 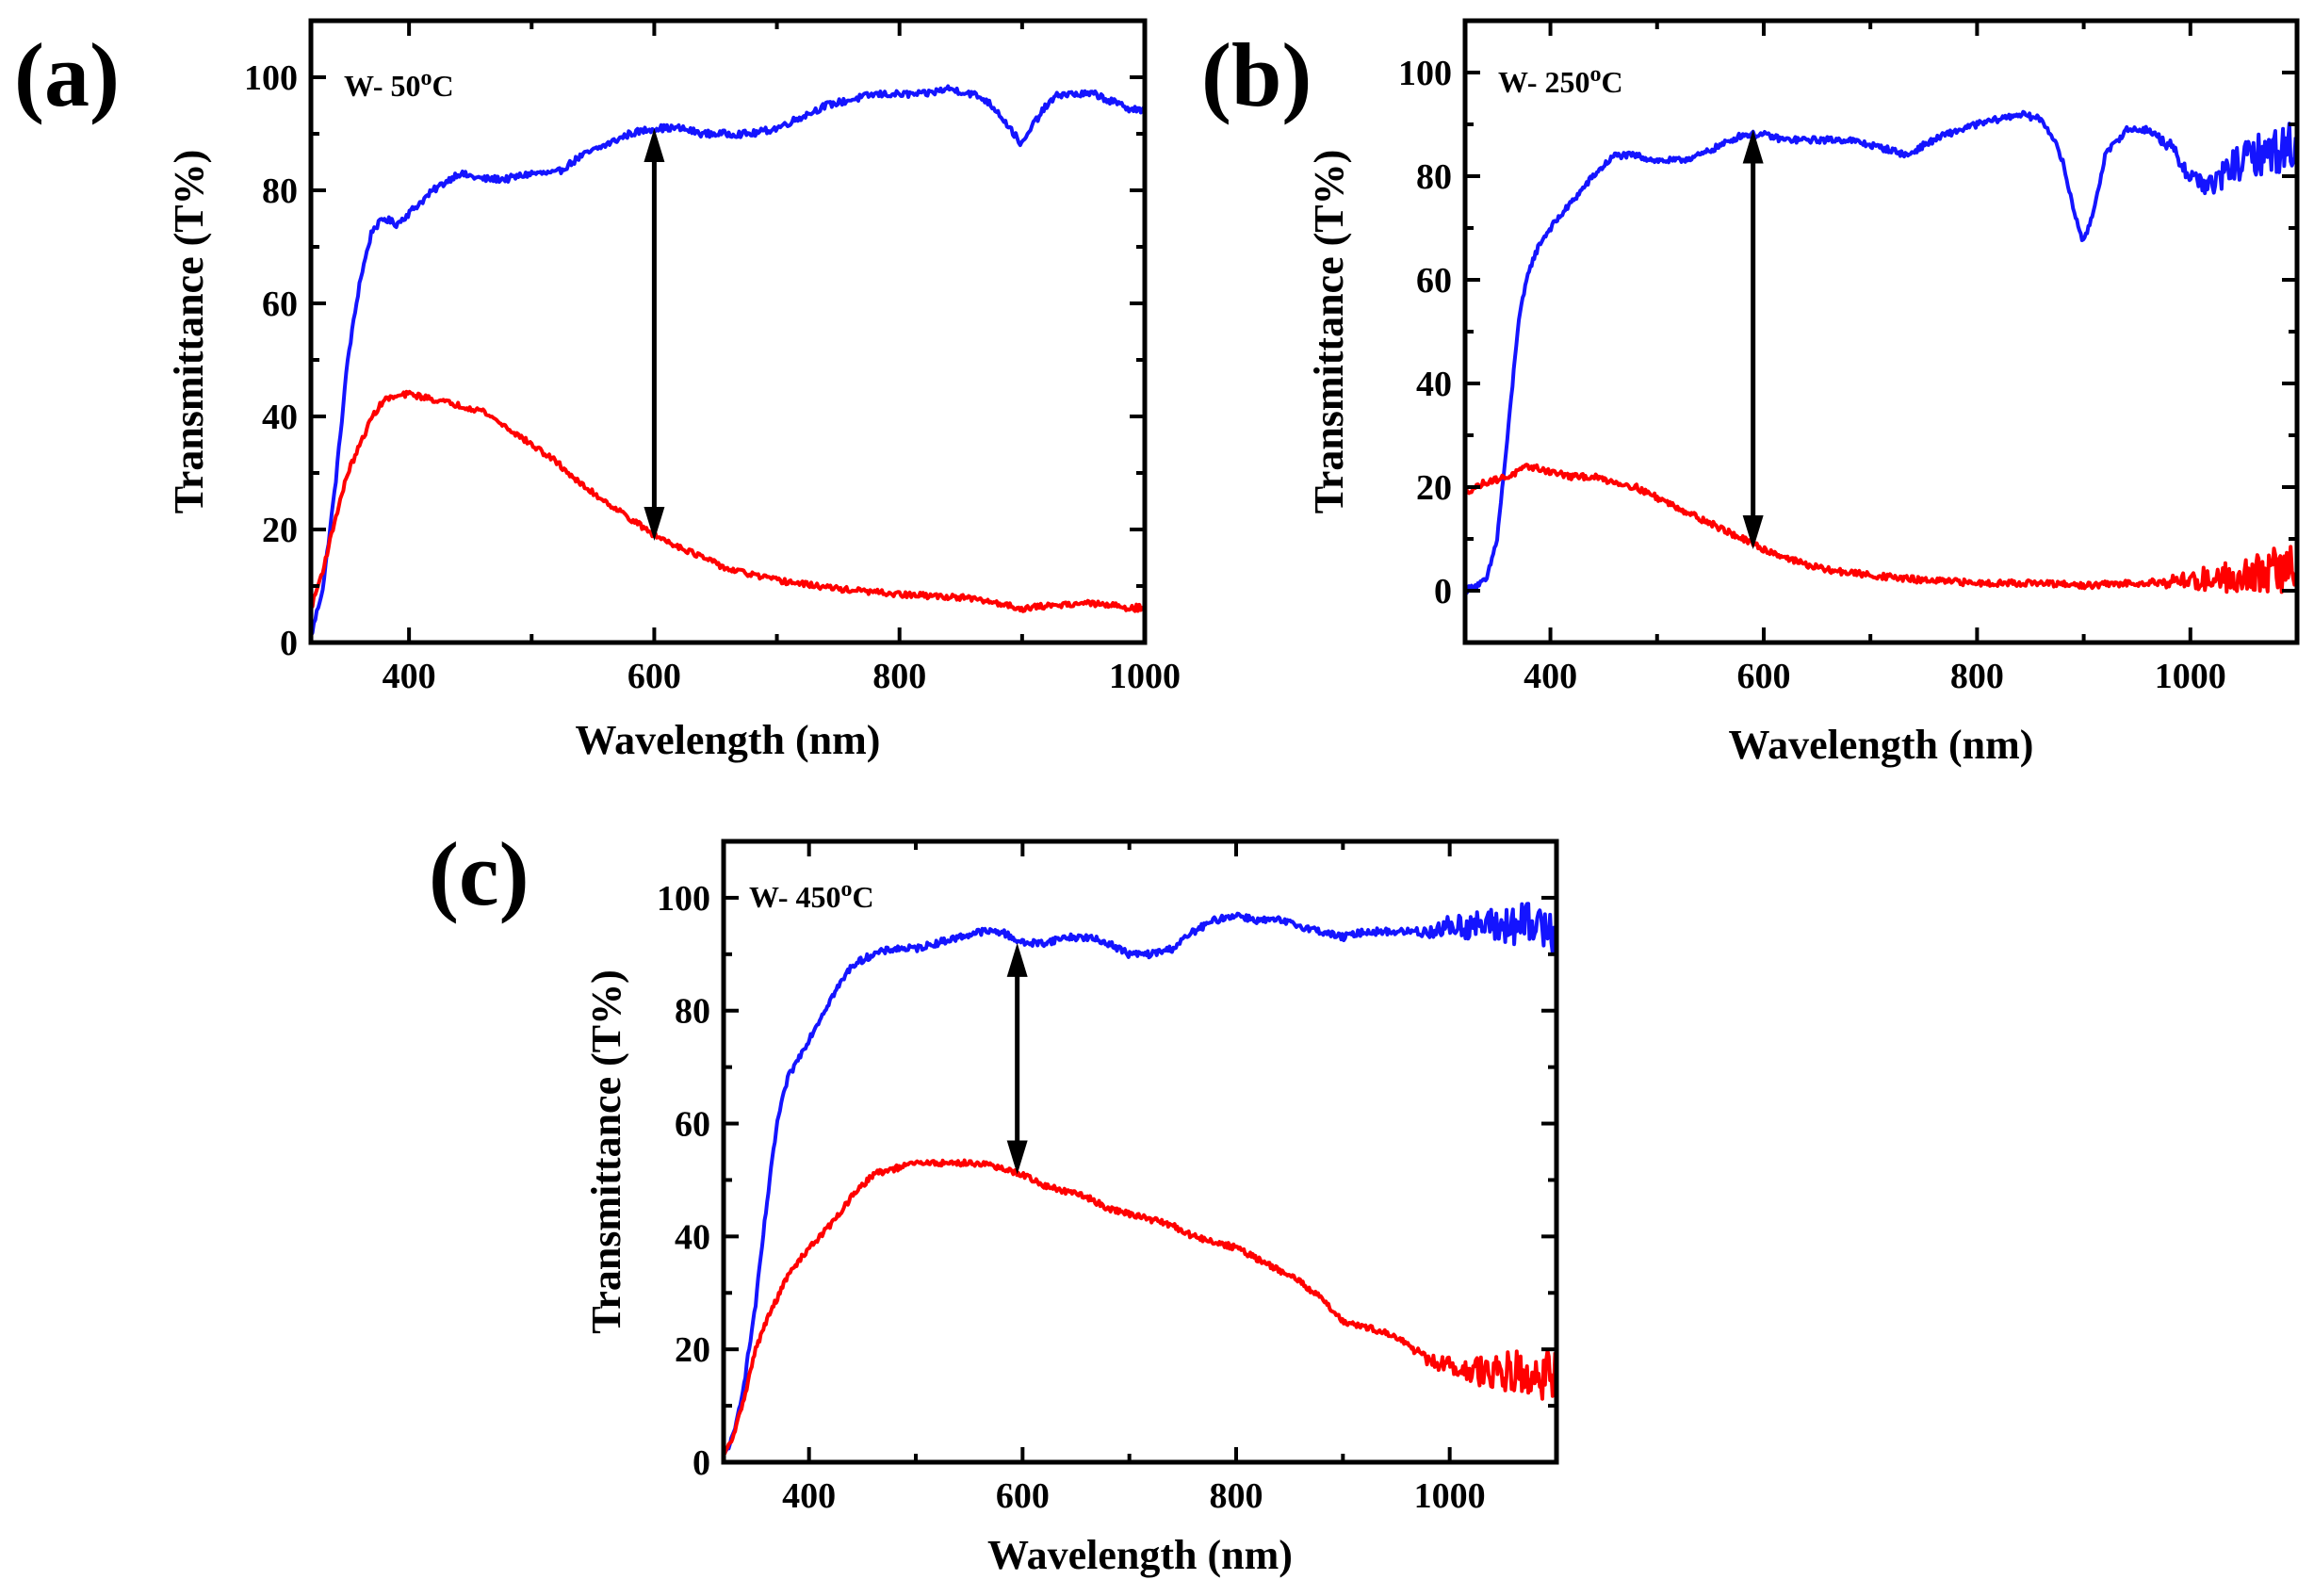 What do you see at coordinates (1256, 74) in the screenshot?
I see `panel-label: (b)` at bounding box center [1256, 74].